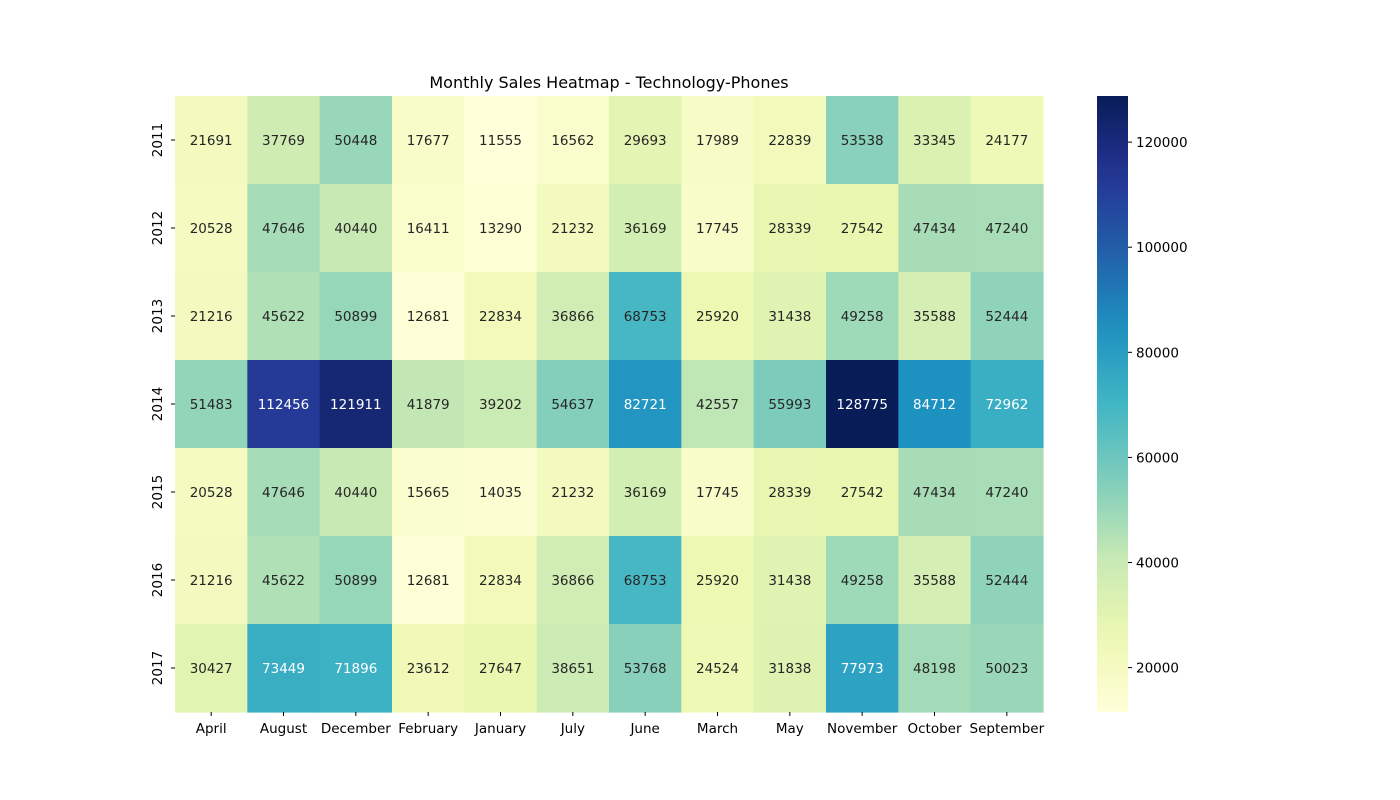  Describe the element at coordinates (789, 405) in the screenshot. I see `heatmap-cell-value: 55993` at that location.